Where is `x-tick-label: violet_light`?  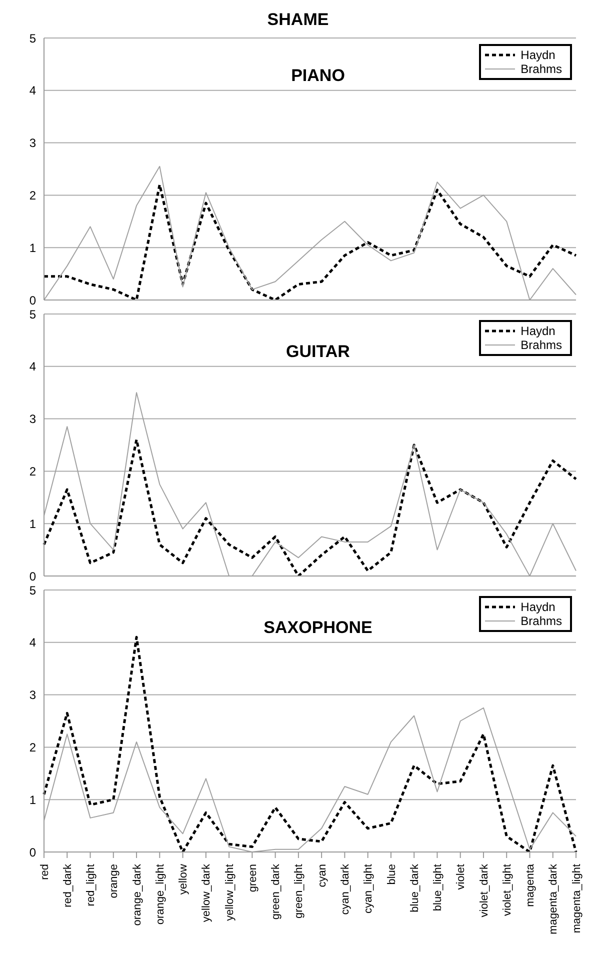 x-tick-label: violet_light is located at coordinates (507, 890).